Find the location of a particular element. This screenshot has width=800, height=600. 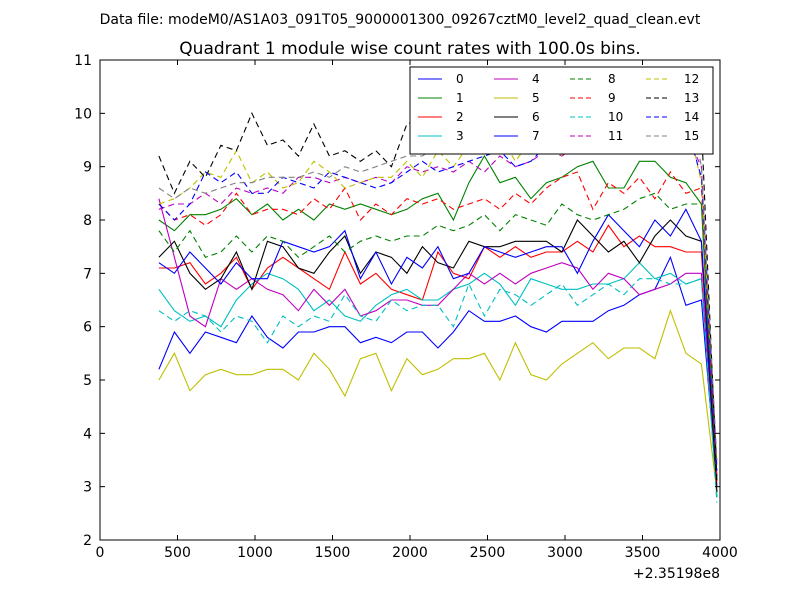

y-tick-label: 6 is located at coordinates (87, 328).